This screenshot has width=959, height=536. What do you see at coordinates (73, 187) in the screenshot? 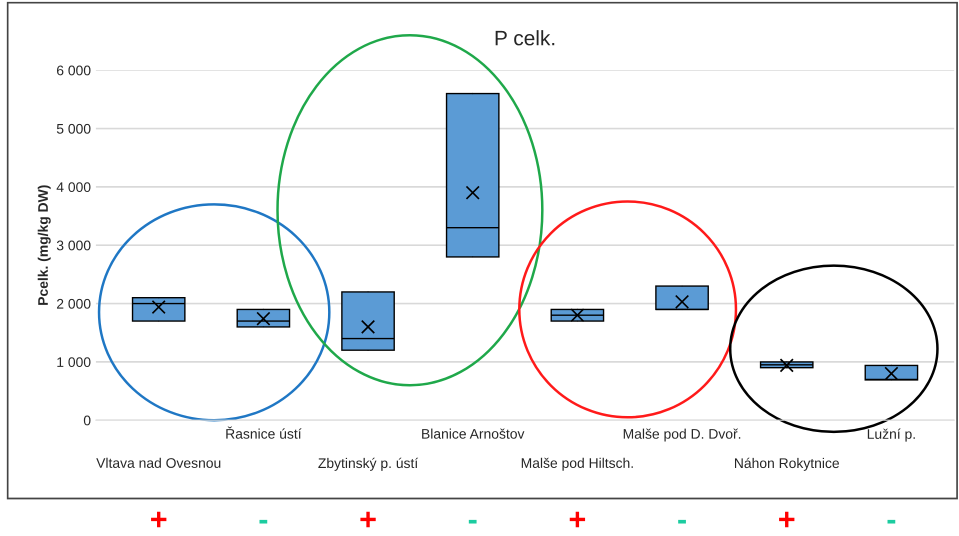
I see `y-tick-label: 4 000` at bounding box center [73, 187].